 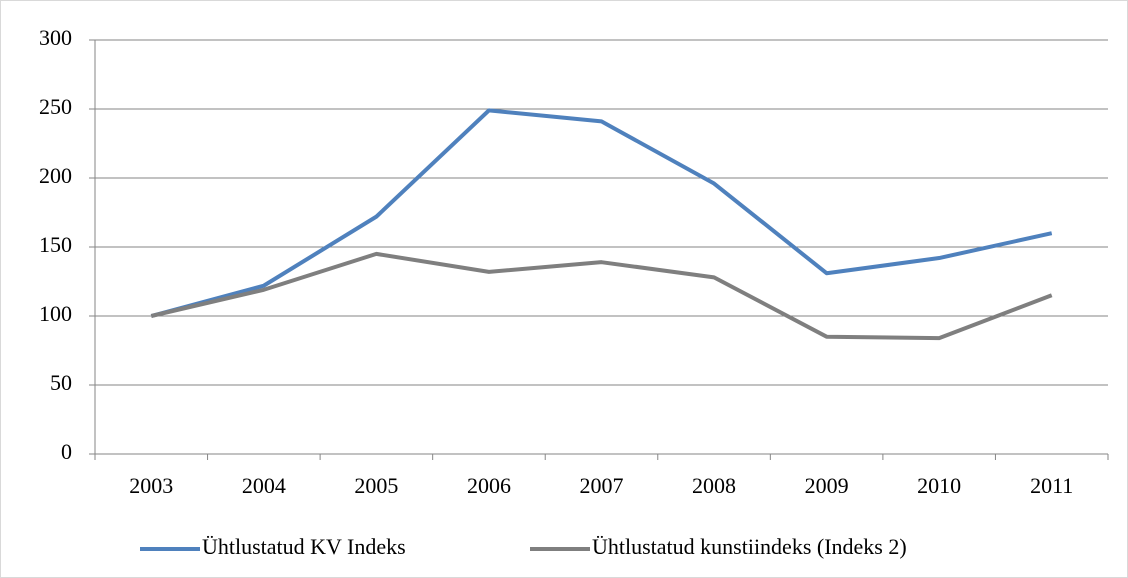 I want to click on x-tick-label: 2005, so click(x=376, y=485).